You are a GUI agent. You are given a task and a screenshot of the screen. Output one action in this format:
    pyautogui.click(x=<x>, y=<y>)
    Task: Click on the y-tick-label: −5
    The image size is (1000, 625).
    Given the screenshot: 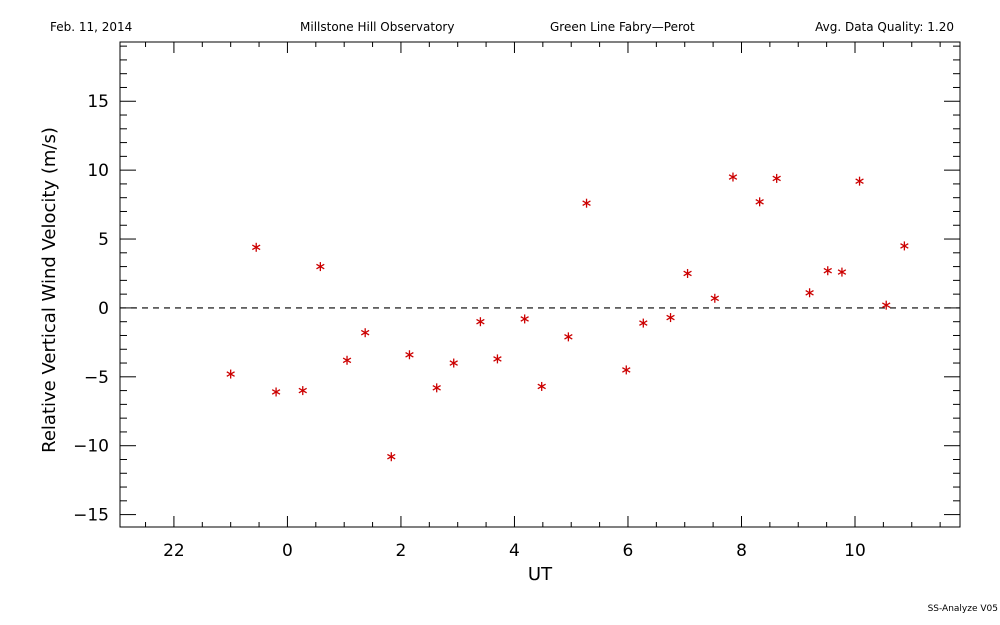 What is the action you would take?
    pyautogui.click(x=96, y=378)
    